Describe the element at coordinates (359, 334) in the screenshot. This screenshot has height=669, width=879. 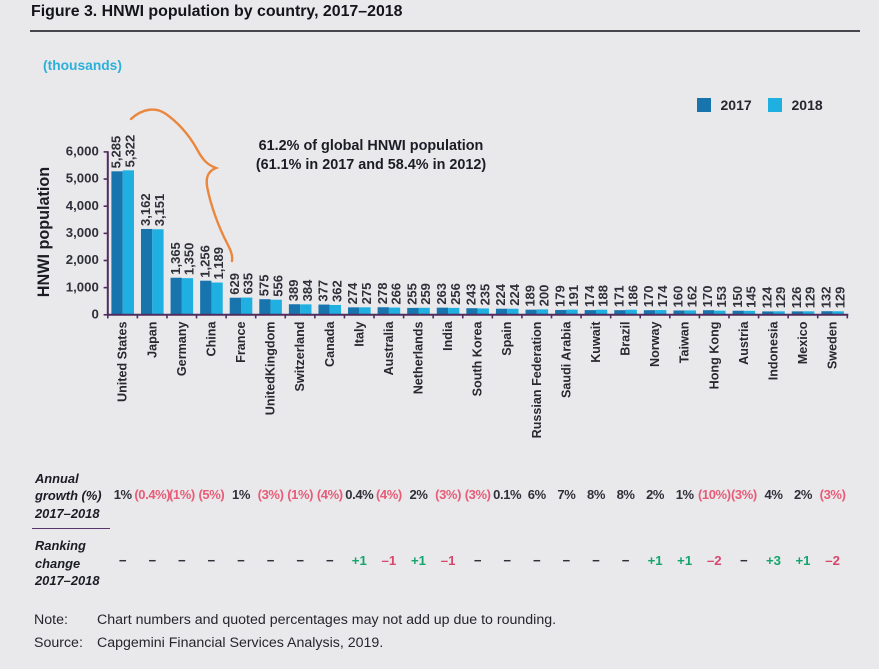
I see `svg-text: Italy` at that location.